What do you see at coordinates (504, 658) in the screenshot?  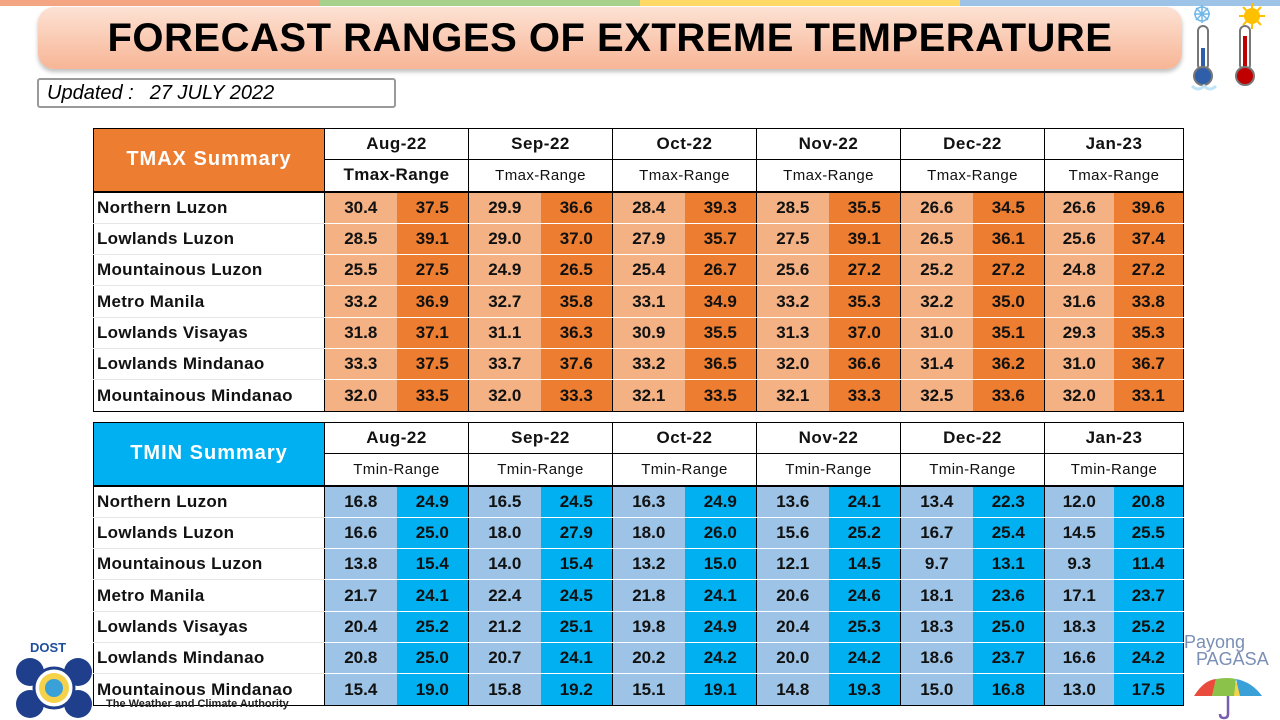 I see `range-low-value: 20.7` at bounding box center [504, 658].